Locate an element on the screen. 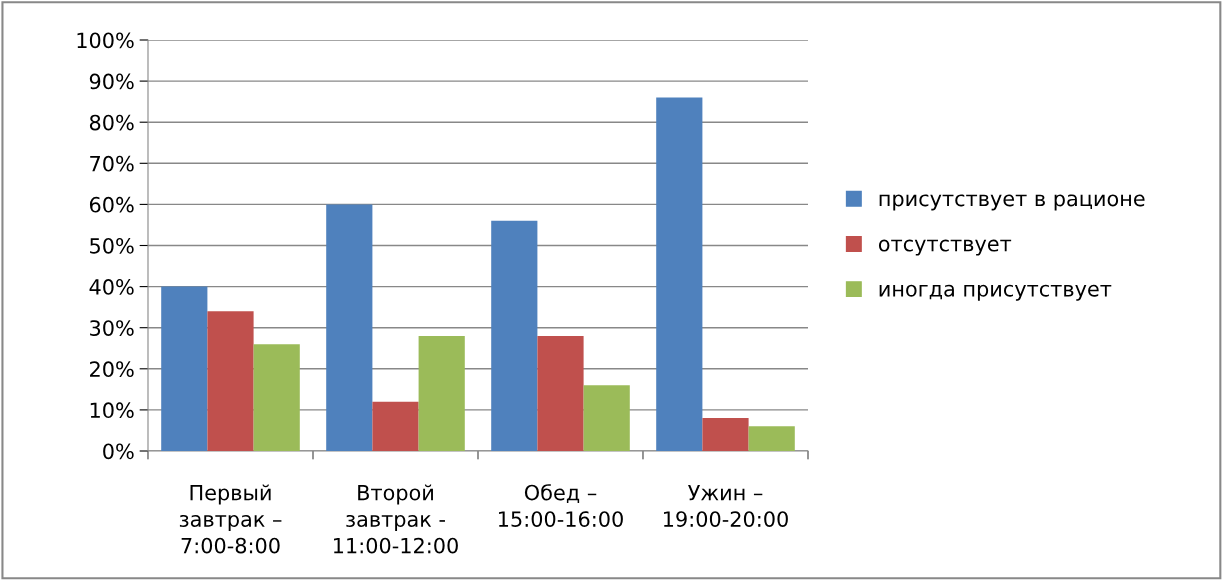 The height and width of the screenshot is (580, 1224). y-tick-label: 90% is located at coordinates (111, 81).